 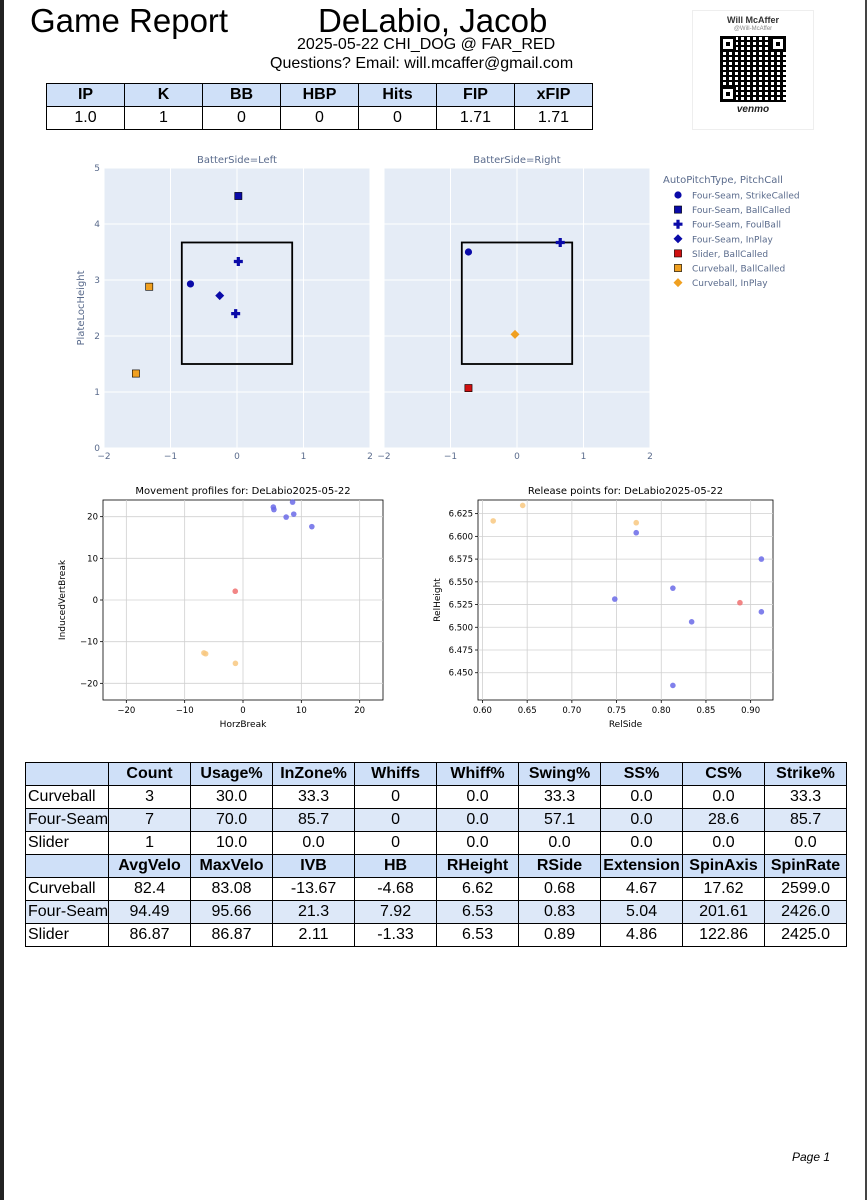 What do you see at coordinates (724, 820) in the screenshot?
I see `stat-cell: 28.6` at bounding box center [724, 820].